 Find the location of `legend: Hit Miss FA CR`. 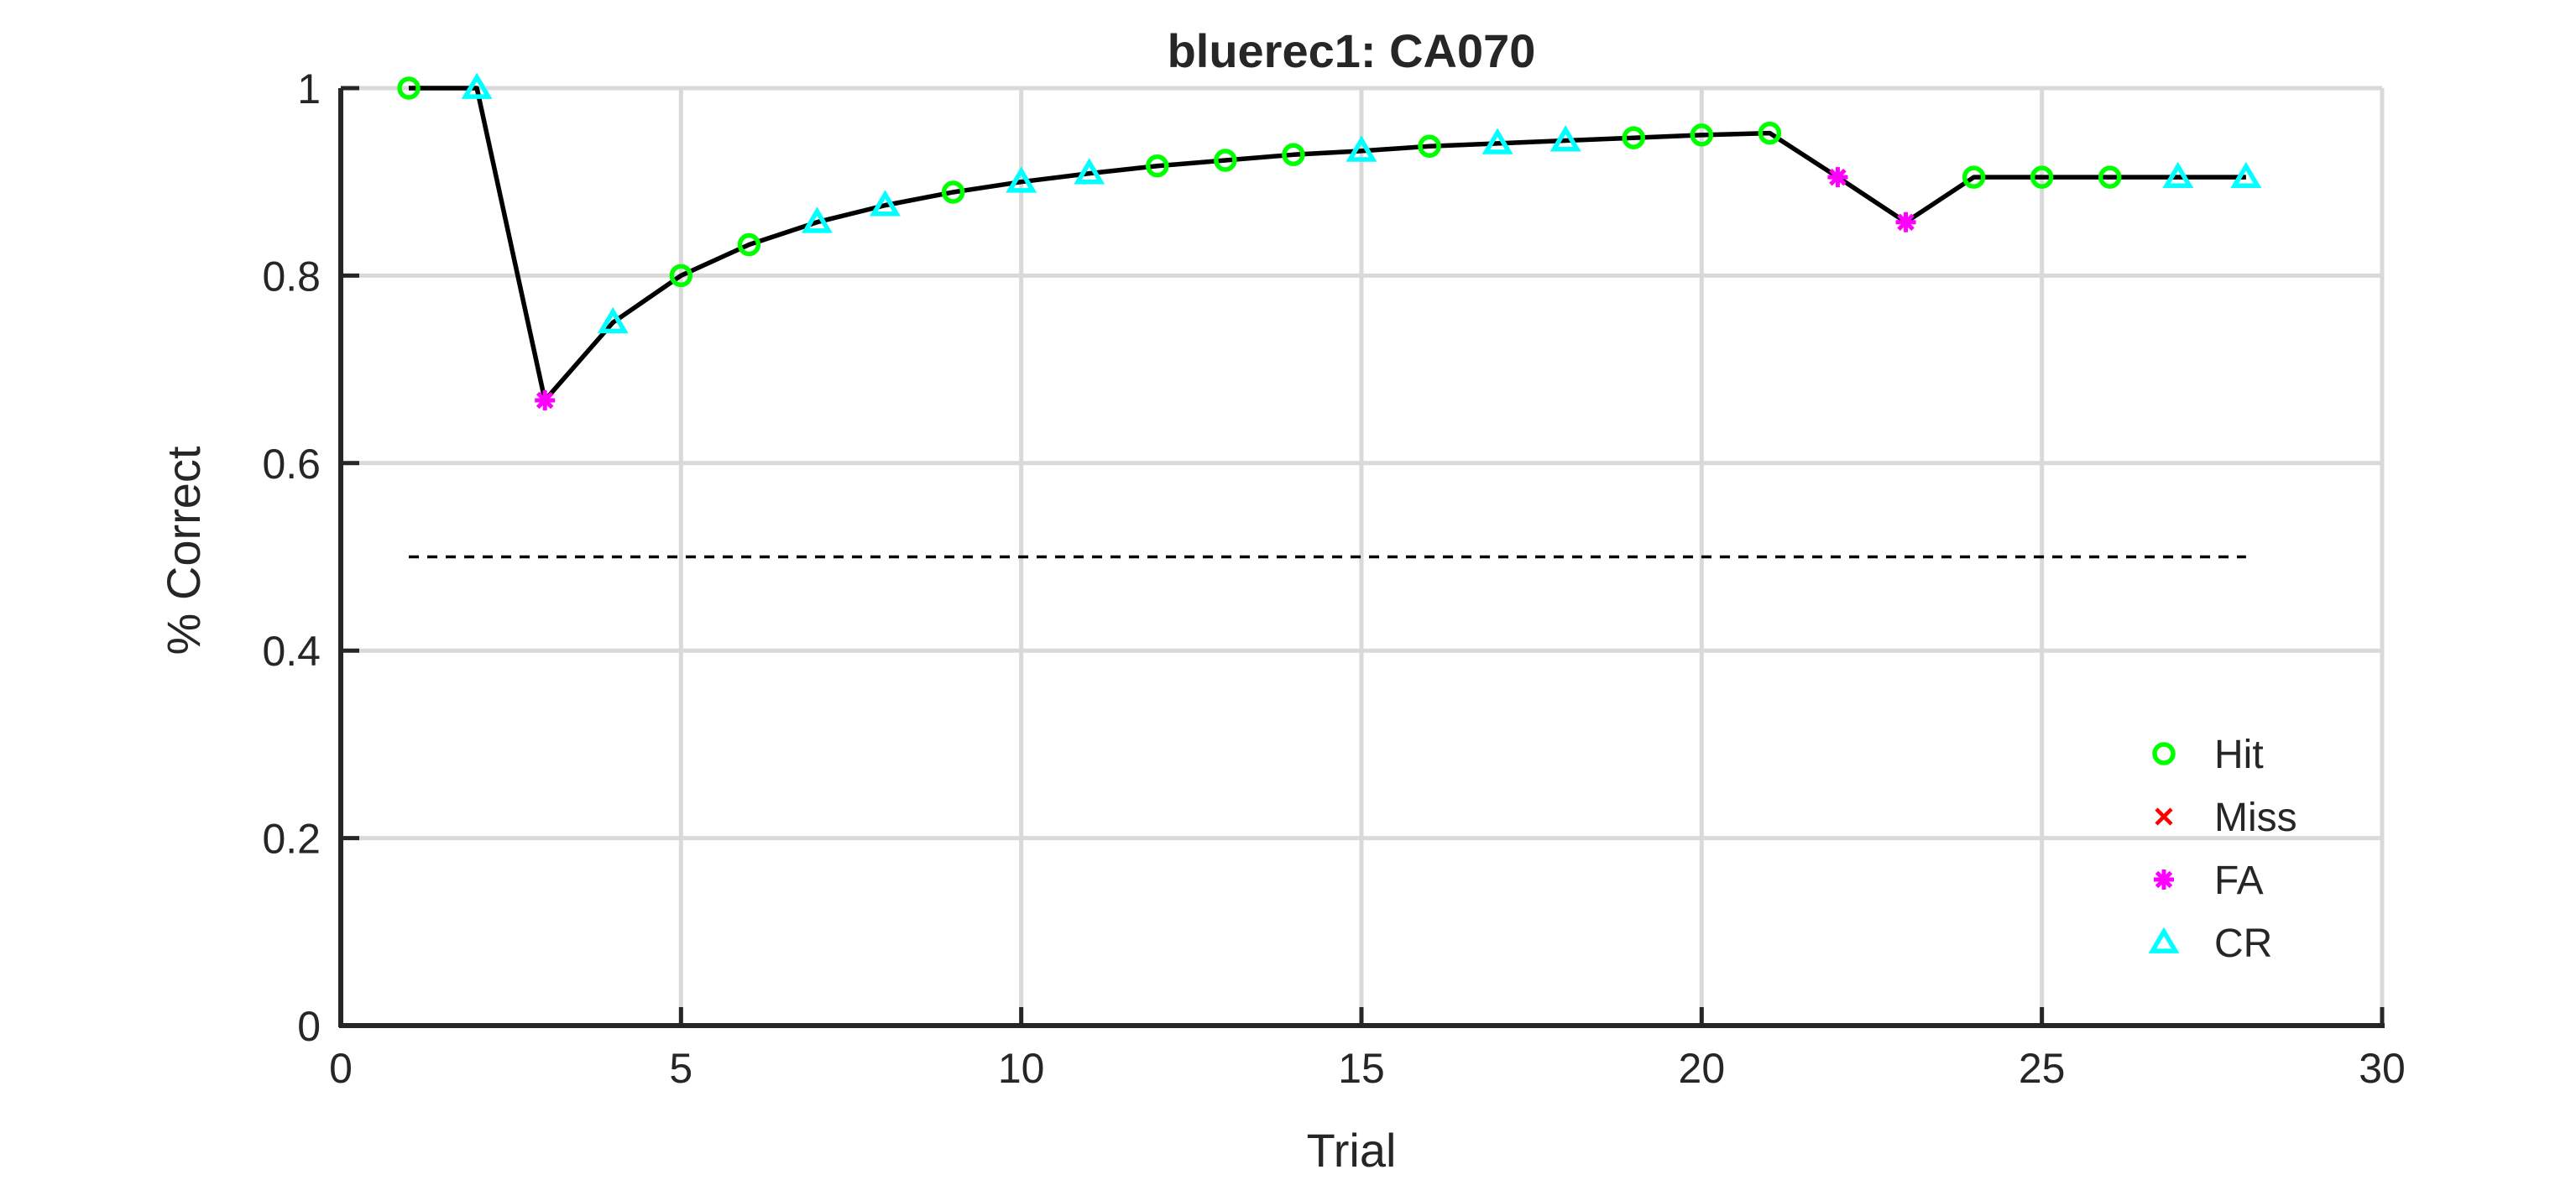

legend: Hit Miss FA CR is located at coordinates (2222, 849).